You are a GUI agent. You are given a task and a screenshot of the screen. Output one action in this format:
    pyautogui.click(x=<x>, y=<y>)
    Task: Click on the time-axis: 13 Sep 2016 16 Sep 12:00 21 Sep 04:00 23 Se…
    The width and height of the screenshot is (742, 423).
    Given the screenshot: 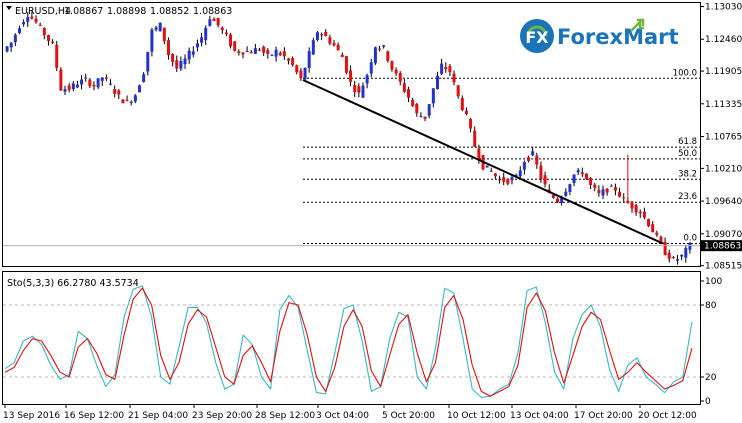 What is the action you would take?
    pyautogui.click(x=350, y=412)
    